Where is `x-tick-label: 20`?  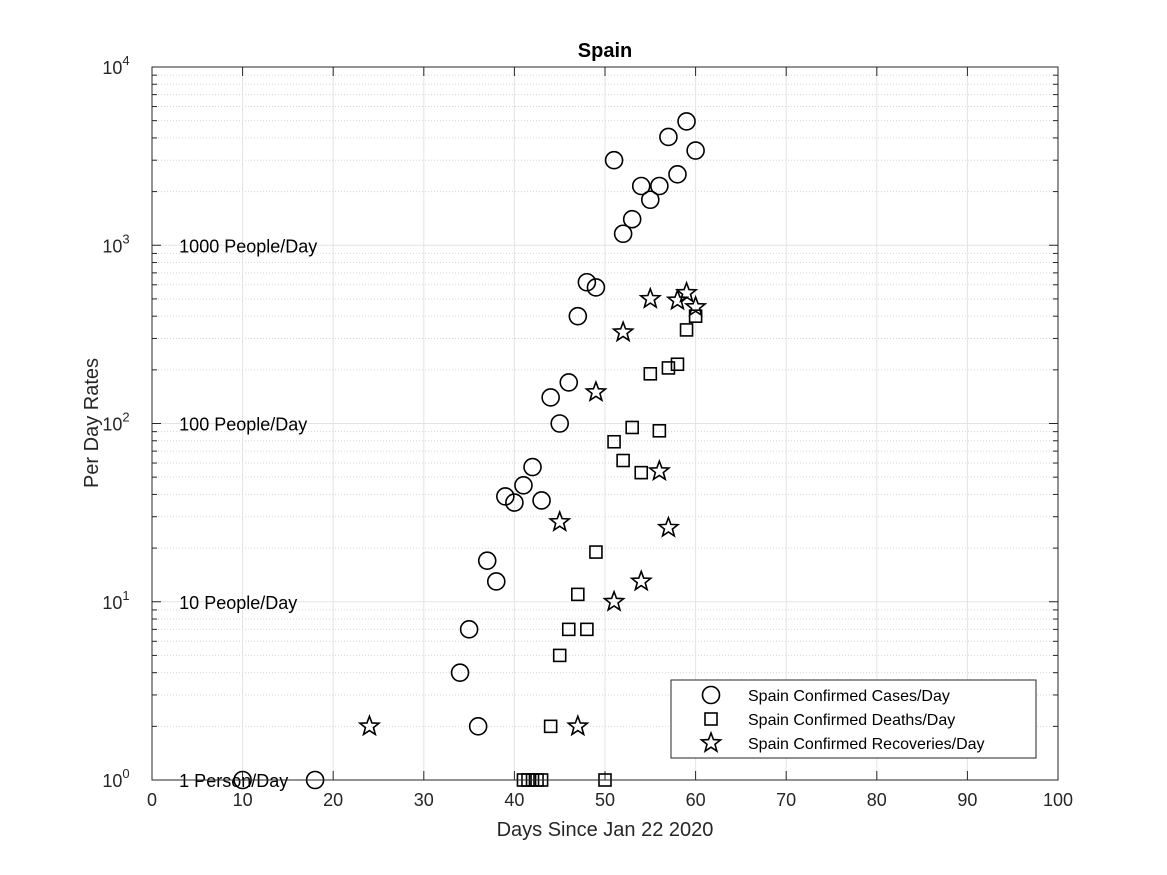 x-tick-label: 20 is located at coordinates (333, 800).